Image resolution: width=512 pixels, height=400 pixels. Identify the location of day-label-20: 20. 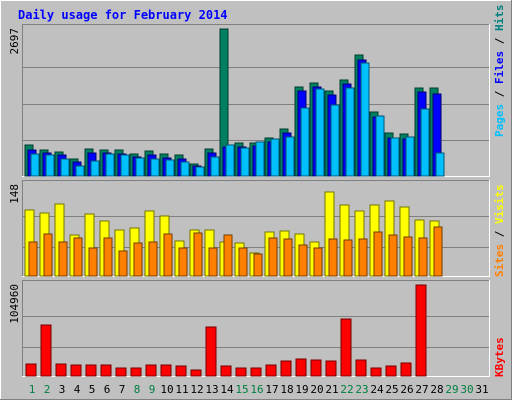
(316, 389).